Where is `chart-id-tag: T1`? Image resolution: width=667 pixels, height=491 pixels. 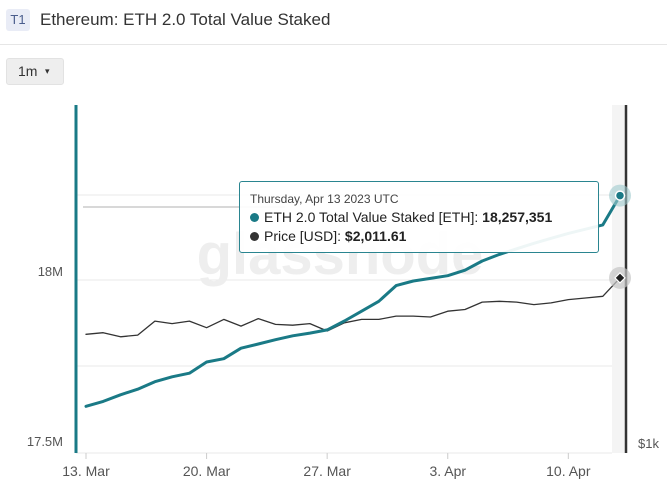
chart-id-tag: T1 is located at coordinates (18, 20).